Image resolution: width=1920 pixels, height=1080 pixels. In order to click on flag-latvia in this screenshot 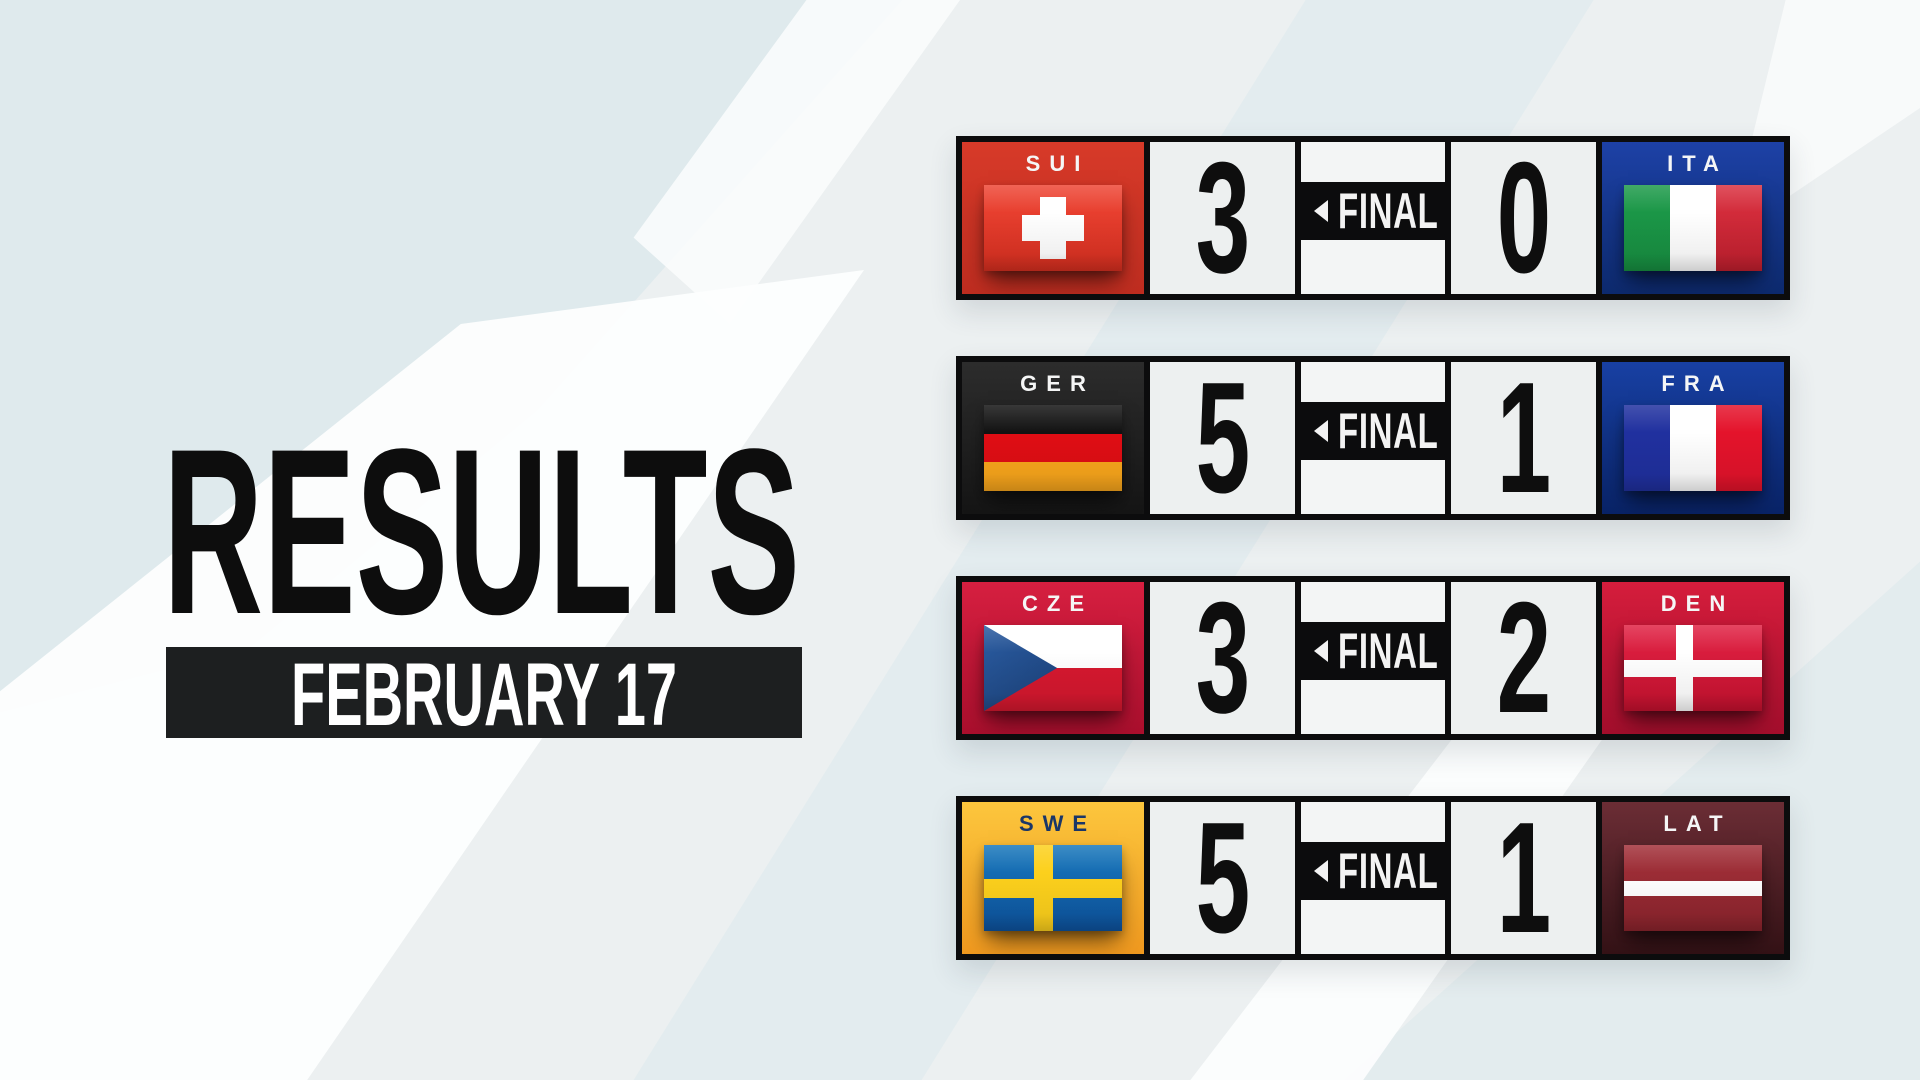, I will do `click(1693, 888)`.